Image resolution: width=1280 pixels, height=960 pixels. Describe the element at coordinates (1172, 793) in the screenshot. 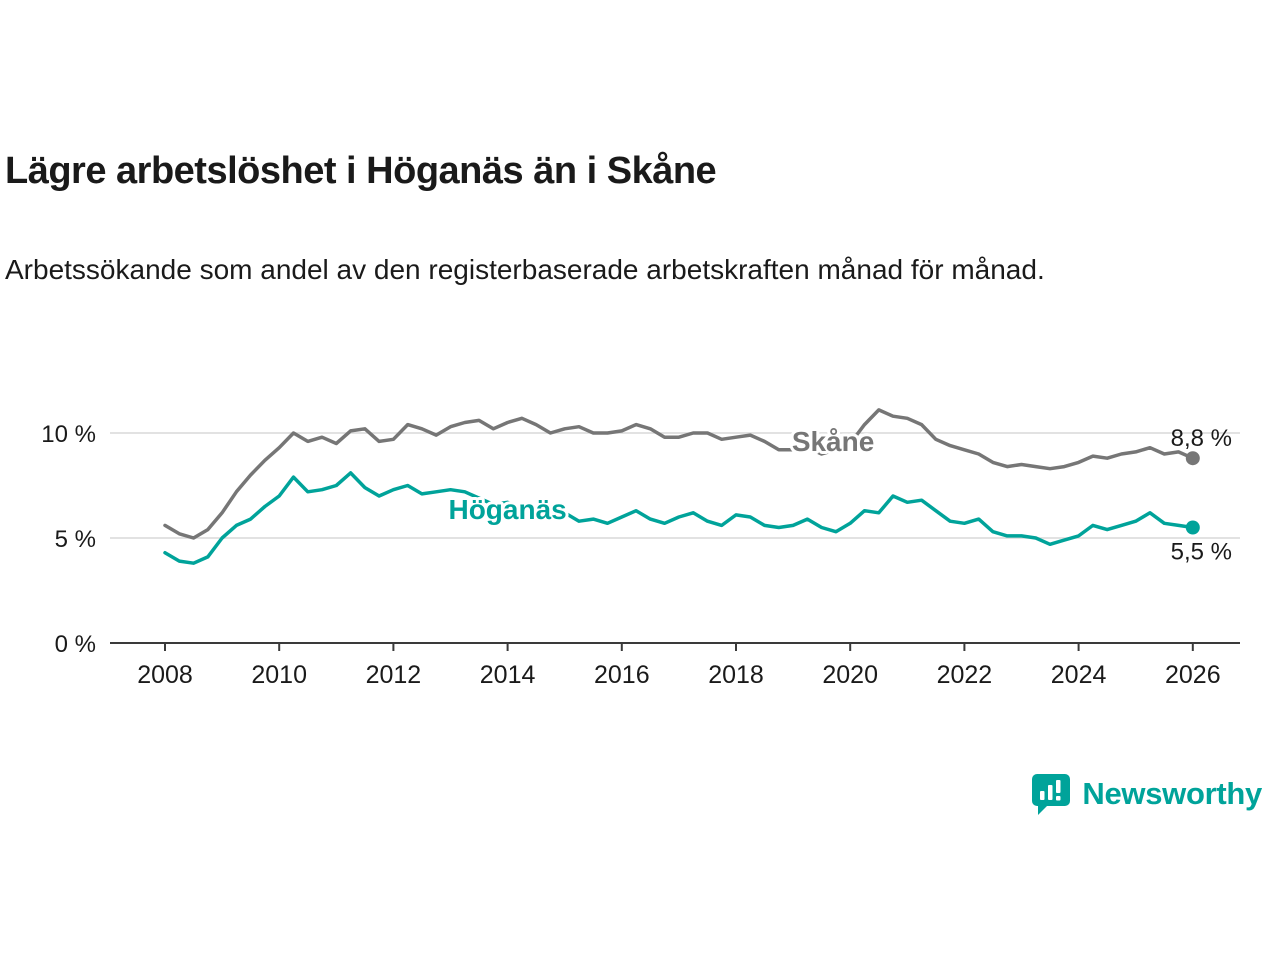

I see `brand-name: Newsworthy` at that location.